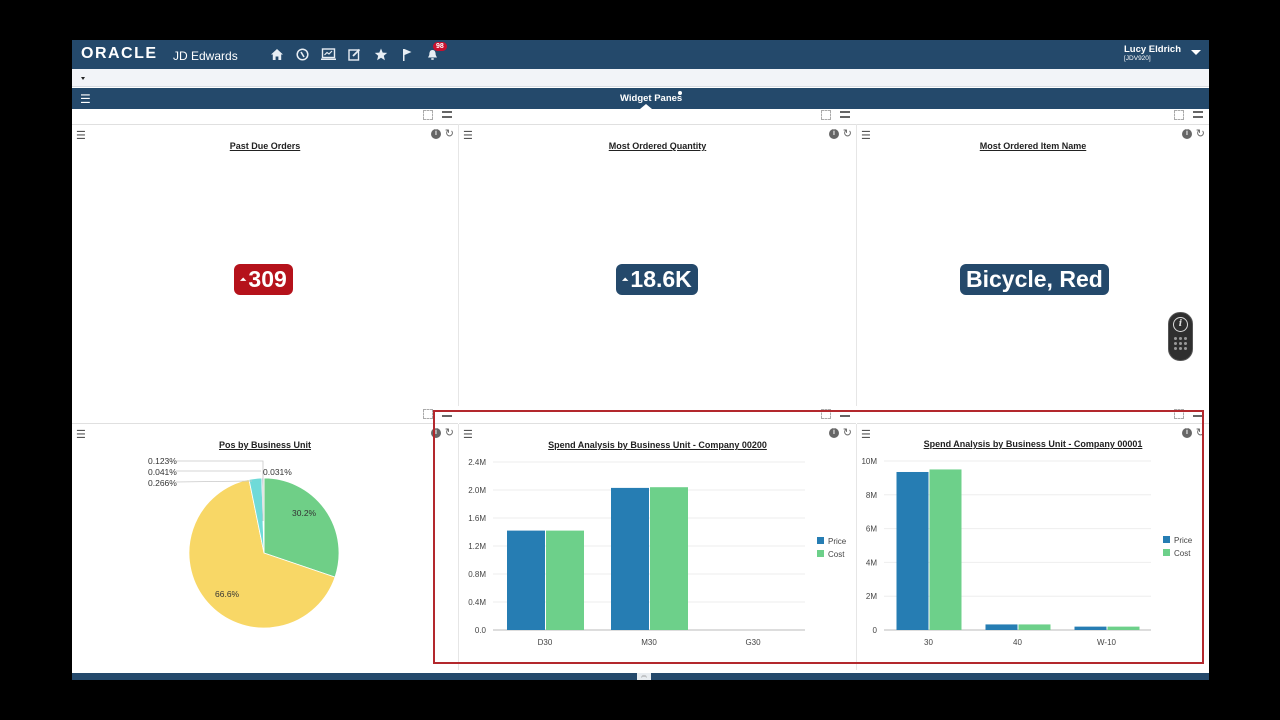 Image resolution: width=1280 pixels, height=720 pixels. What do you see at coordinates (328, 54) in the screenshot?
I see `monitor-chart-icon` at bounding box center [328, 54].